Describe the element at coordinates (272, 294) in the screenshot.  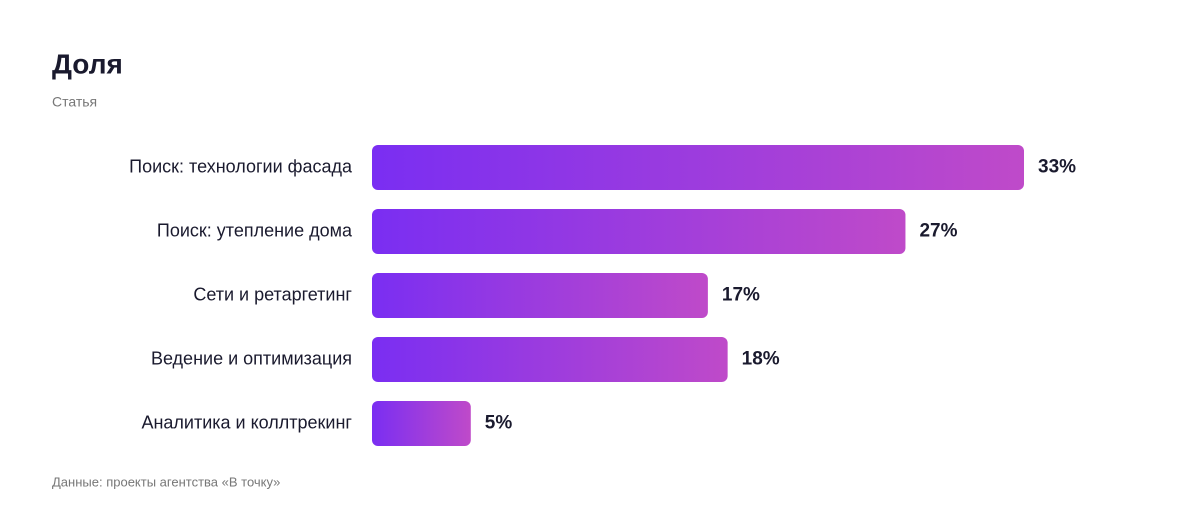
I see `category-label: Сети и ретаргетинг` at that location.